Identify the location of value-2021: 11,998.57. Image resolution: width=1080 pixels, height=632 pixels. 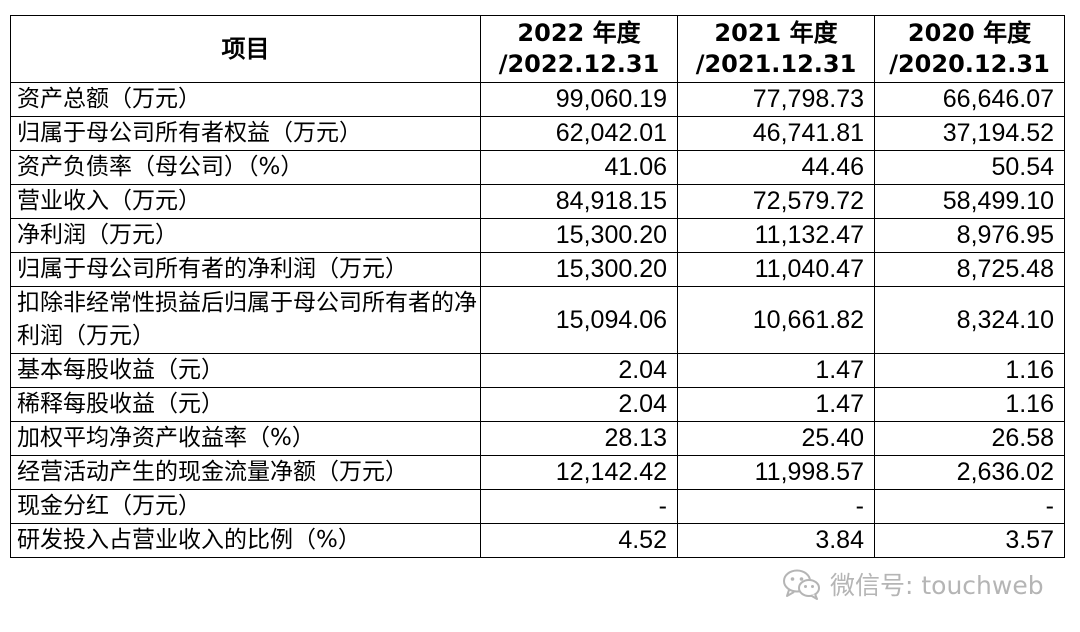
(776, 472).